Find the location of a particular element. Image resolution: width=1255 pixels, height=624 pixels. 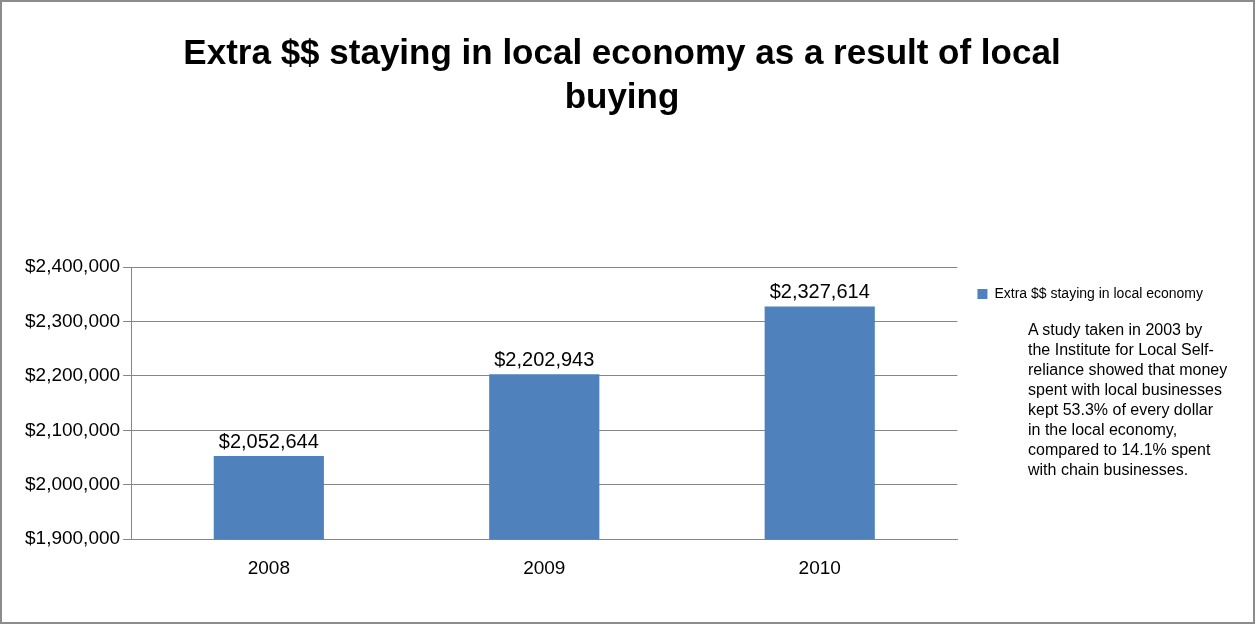

y-tick-label: $2,100,000 is located at coordinates (73, 429).